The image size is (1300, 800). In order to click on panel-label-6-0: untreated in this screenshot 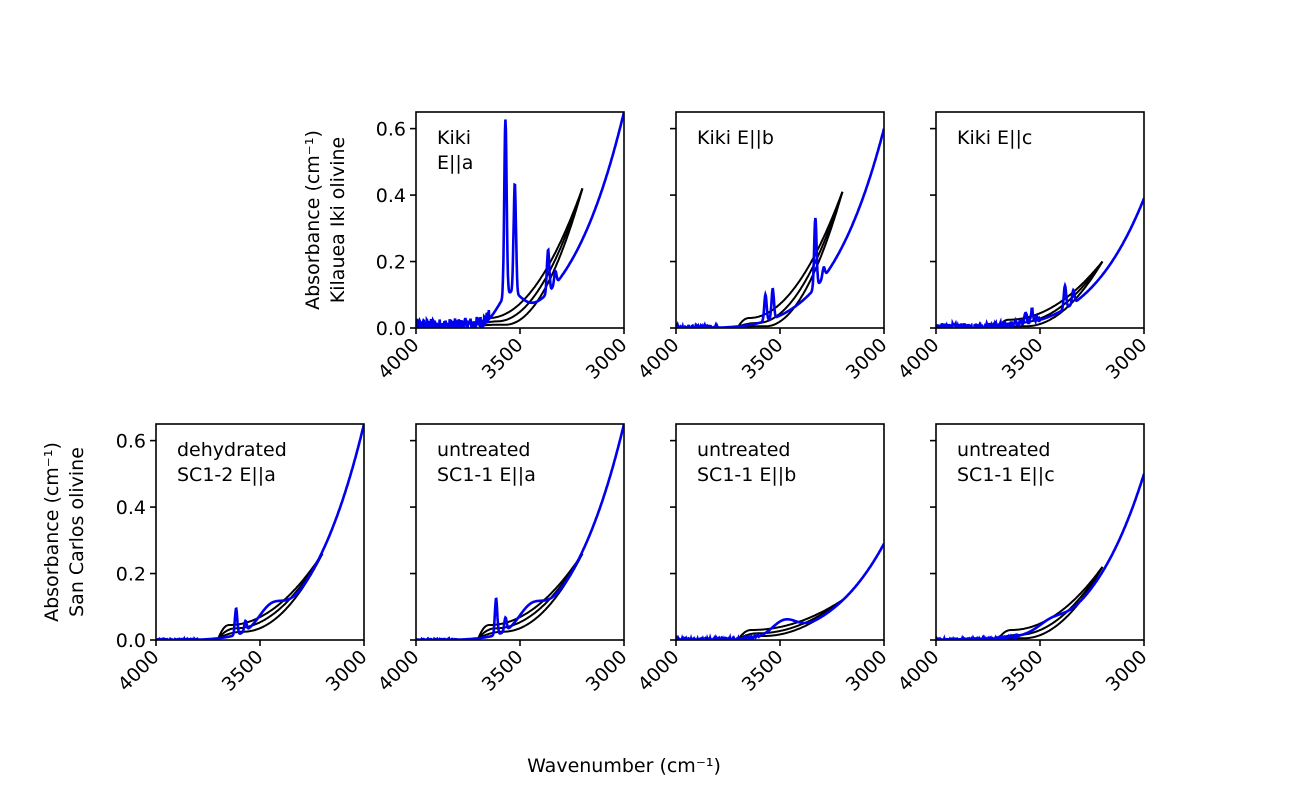, I will do `click(1003, 450)`.